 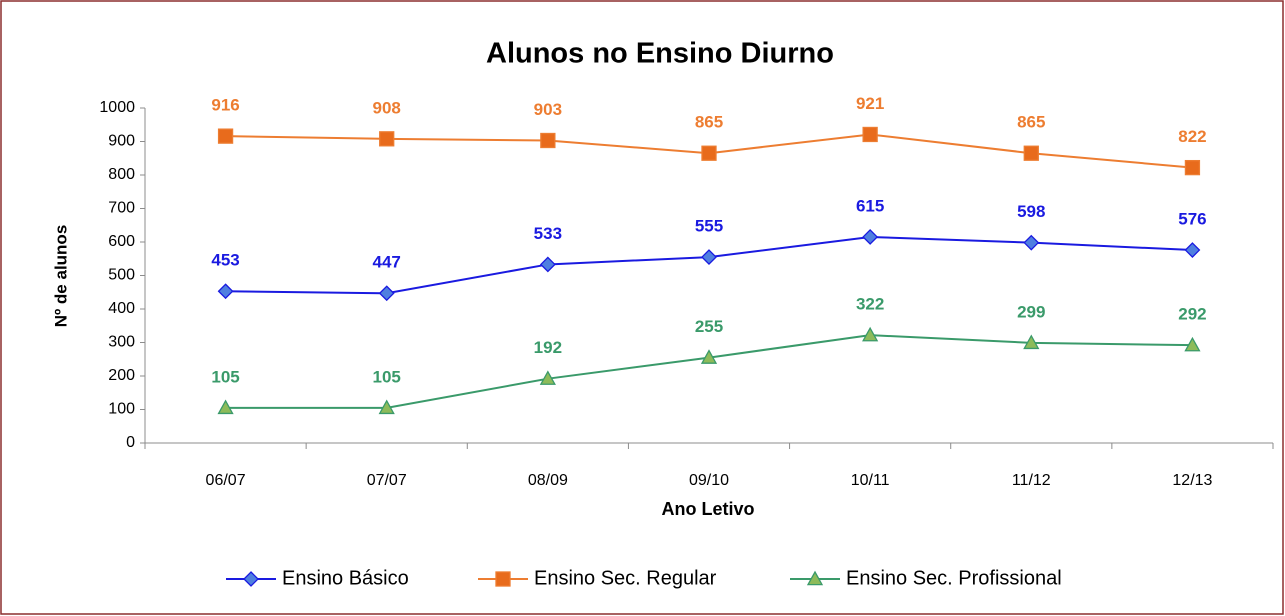 I want to click on y-tick-label: 1000, so click(x=117, y=107).